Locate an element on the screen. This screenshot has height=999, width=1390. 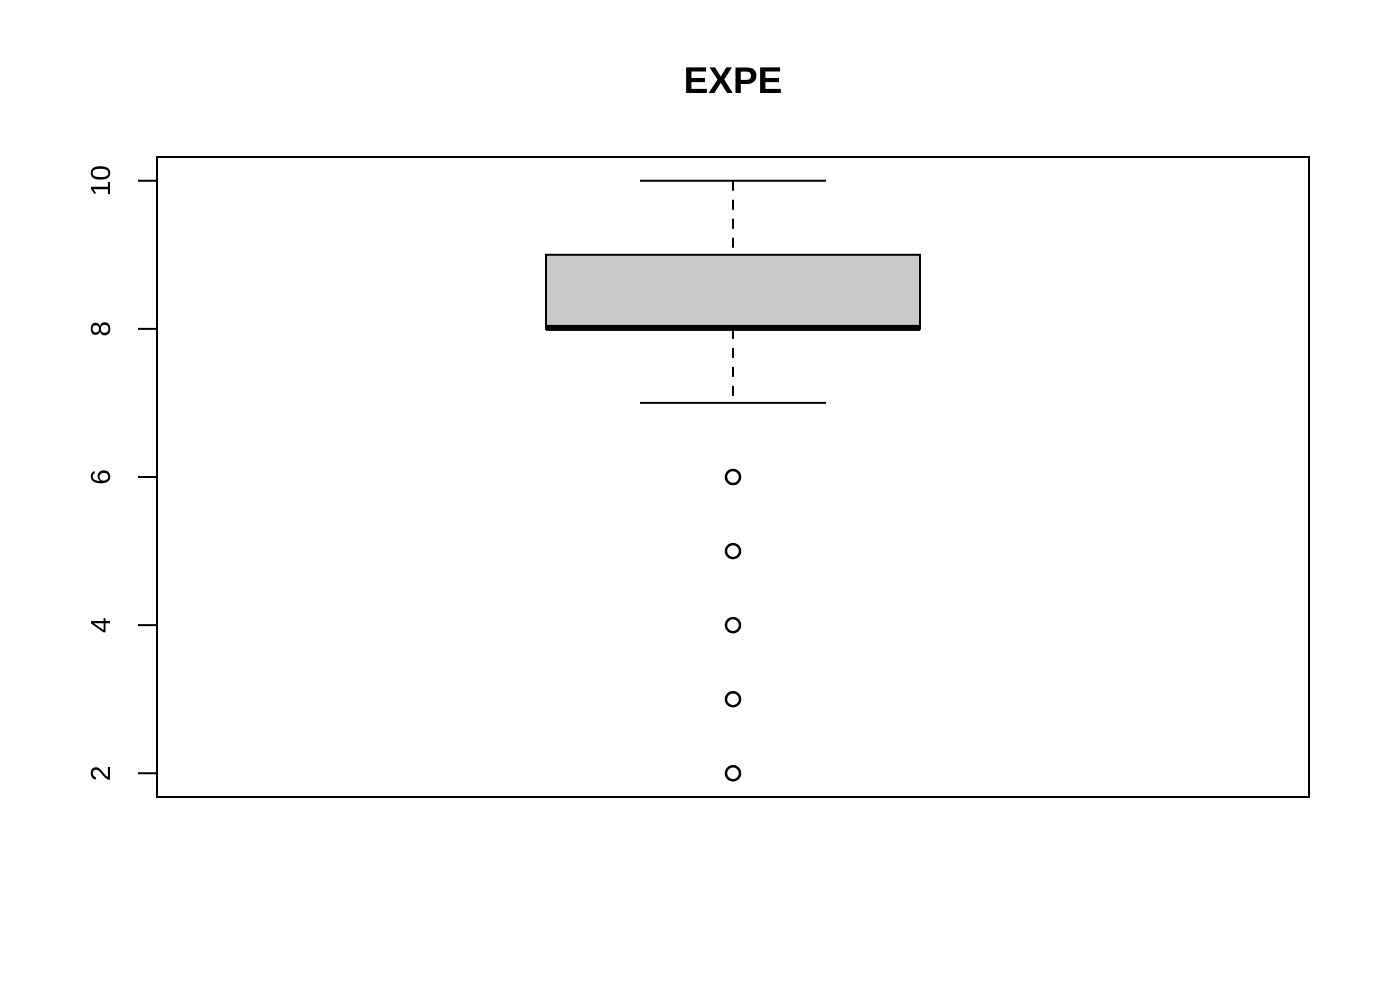
outlier-points is located at coordinates (733, 625).